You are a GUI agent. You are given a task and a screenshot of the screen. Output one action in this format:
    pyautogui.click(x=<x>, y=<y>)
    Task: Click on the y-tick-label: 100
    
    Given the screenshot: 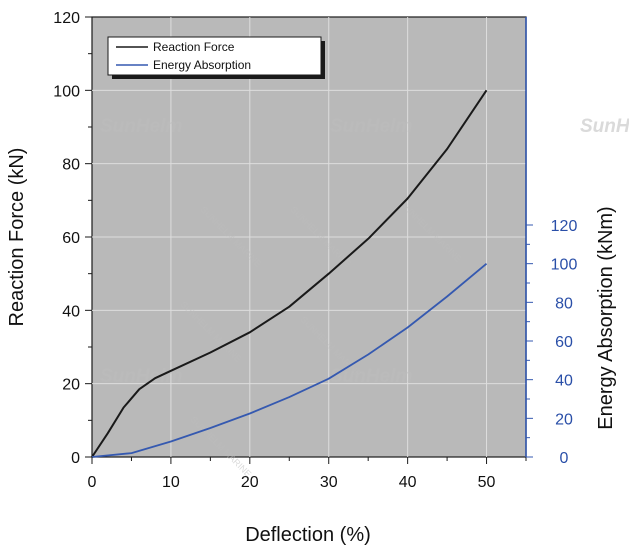 What is the action you would take?
    pyautogui.click(x=66, y=91)
    